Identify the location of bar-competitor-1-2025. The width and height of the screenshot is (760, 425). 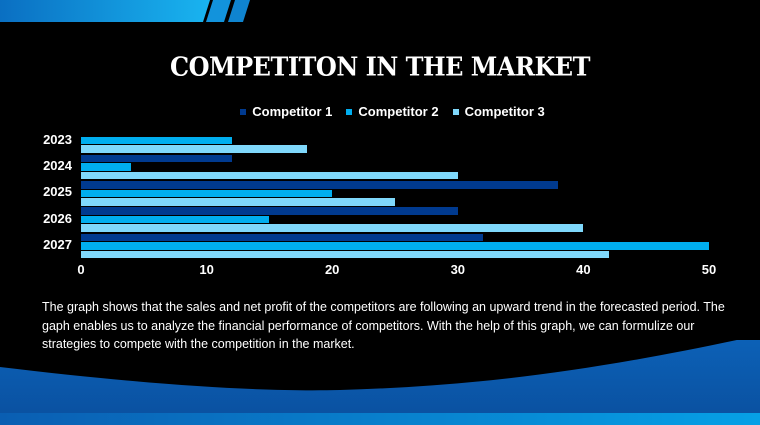
(320, 185).